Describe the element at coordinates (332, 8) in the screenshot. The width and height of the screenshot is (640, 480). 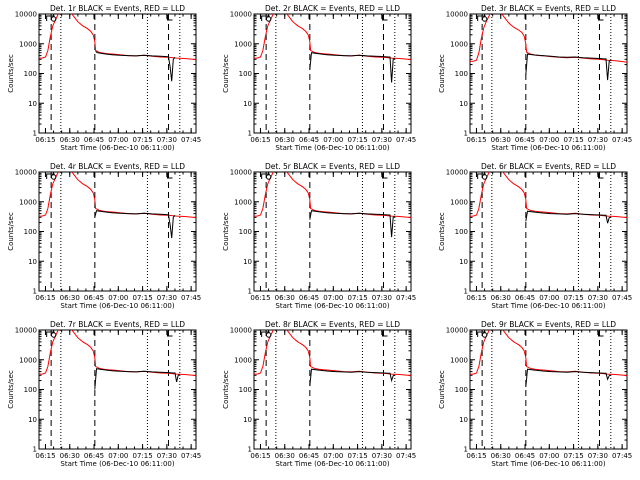
I see `chart-title: Det. 2r BLACK = Events, RED = LLD` at that location.